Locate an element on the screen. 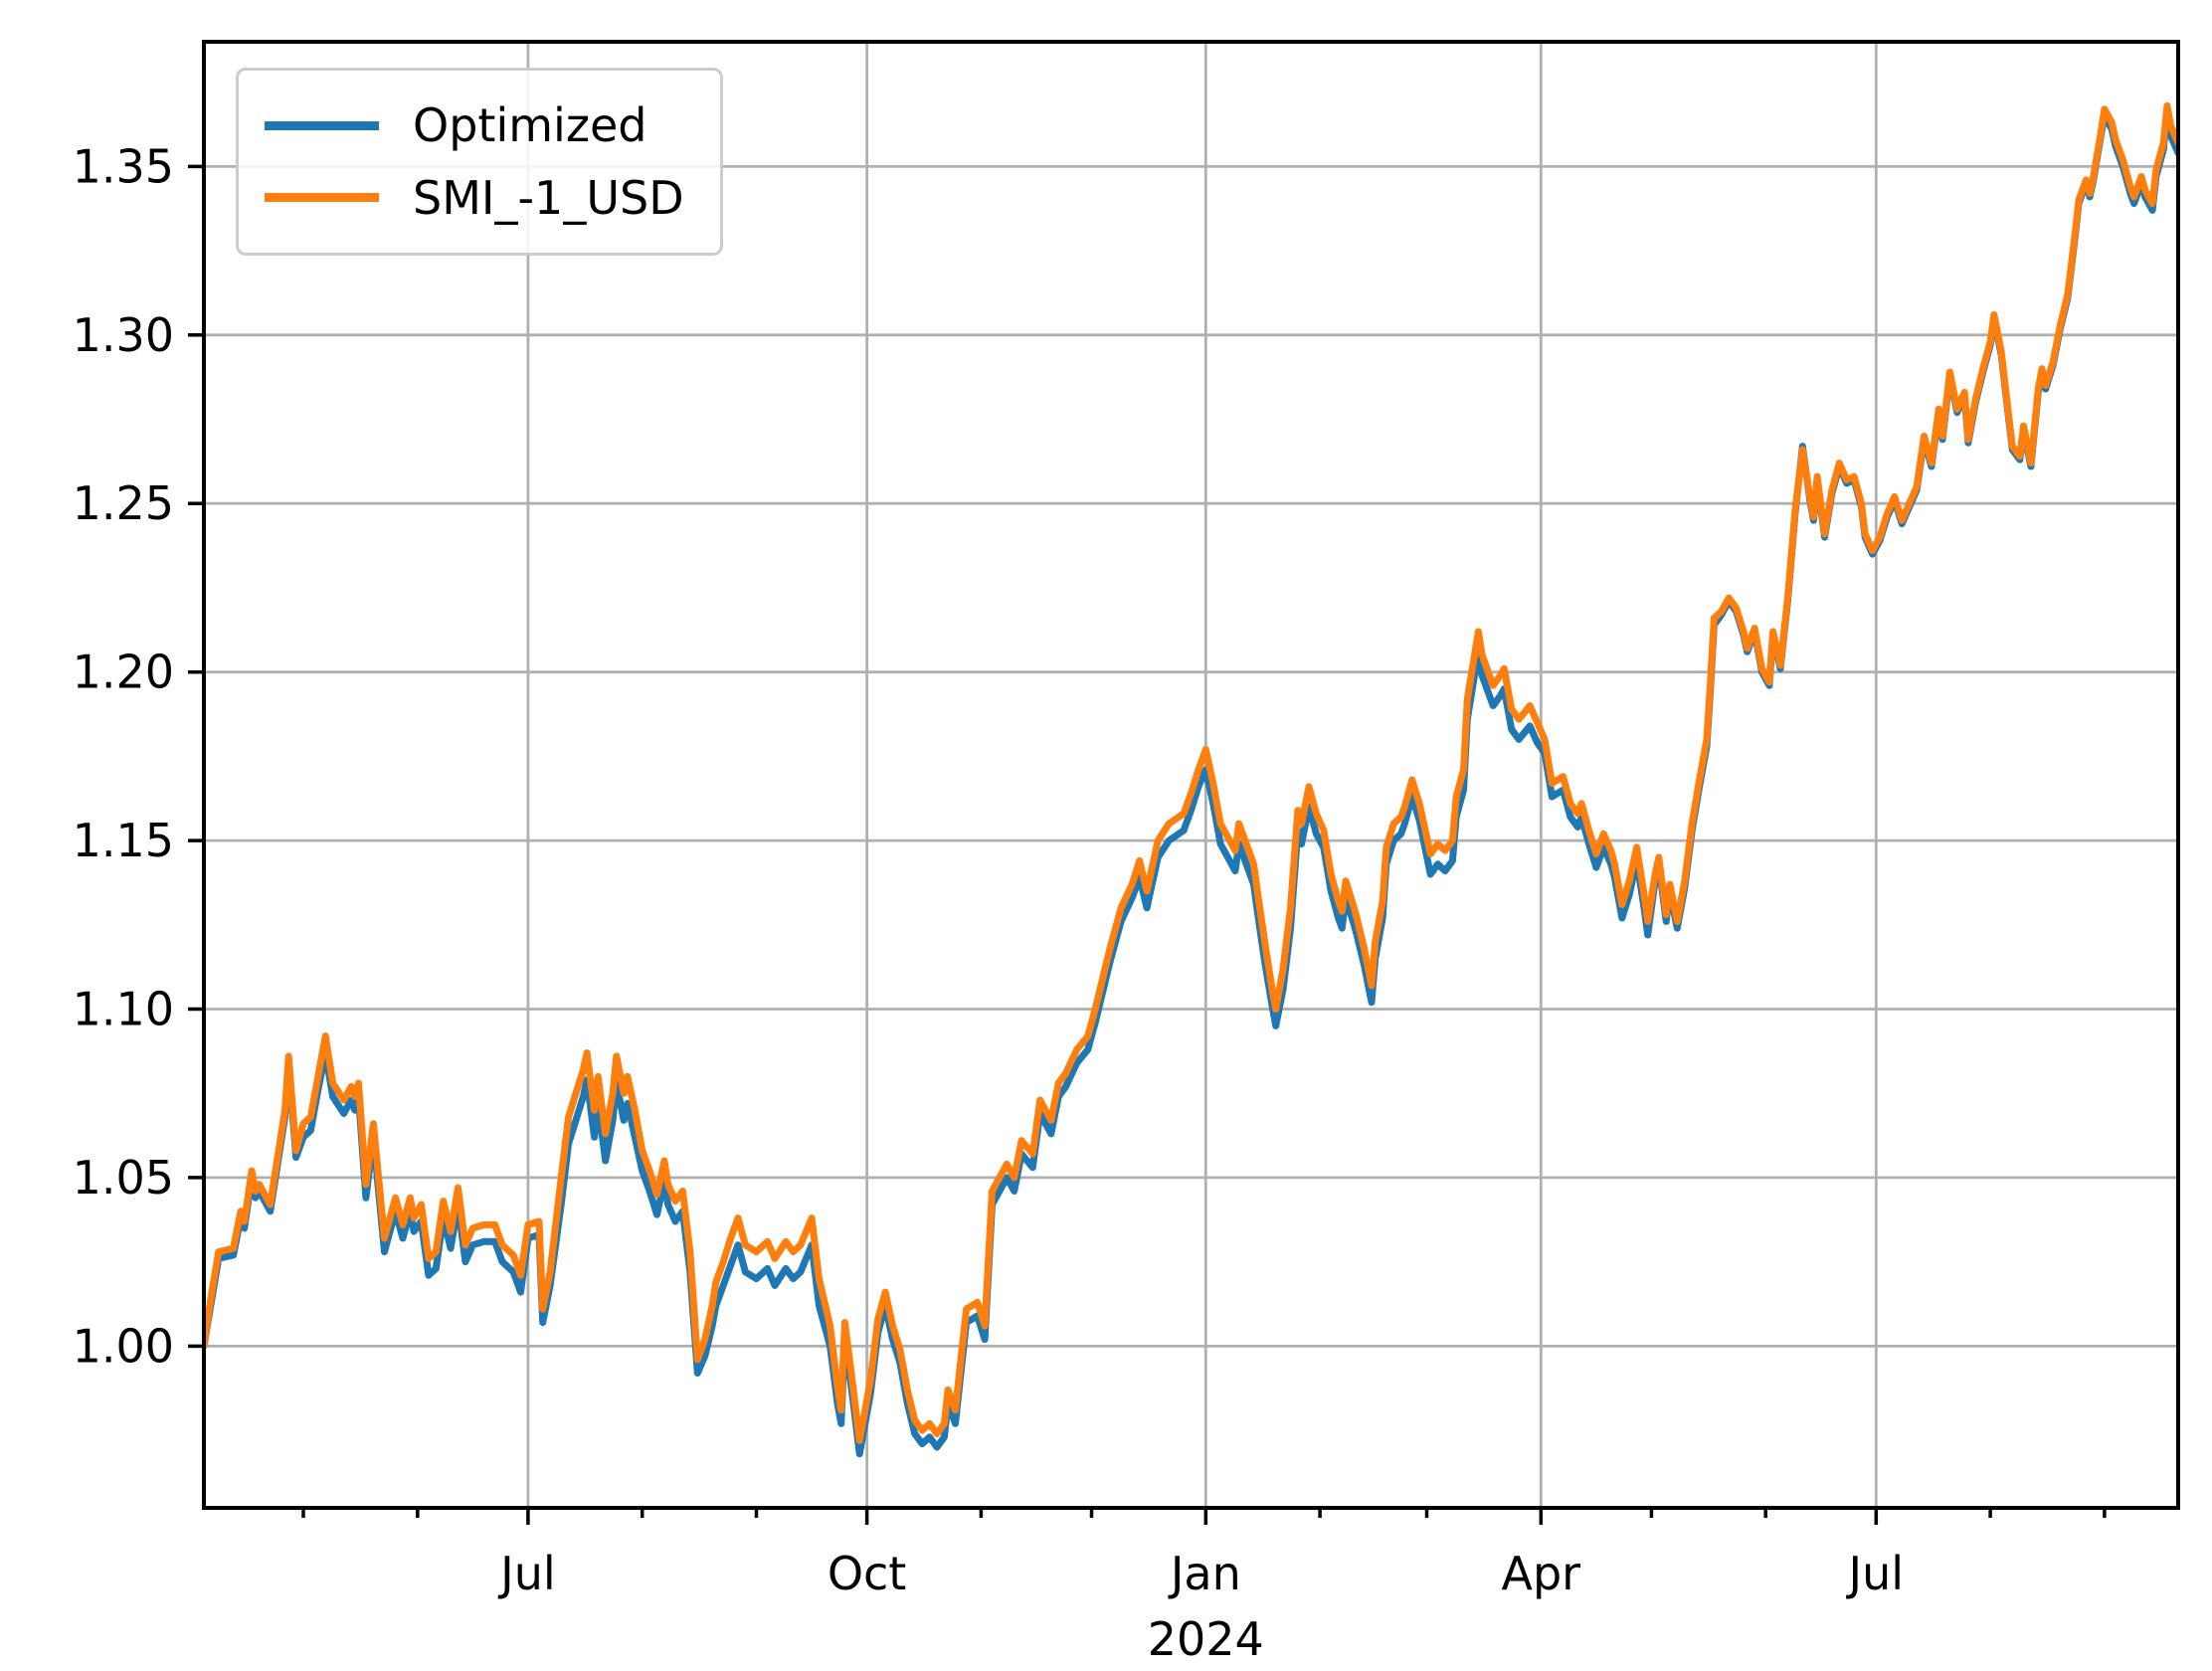  y-tick-label-1.05: 1.05 is located at coordinates (123, 1178).